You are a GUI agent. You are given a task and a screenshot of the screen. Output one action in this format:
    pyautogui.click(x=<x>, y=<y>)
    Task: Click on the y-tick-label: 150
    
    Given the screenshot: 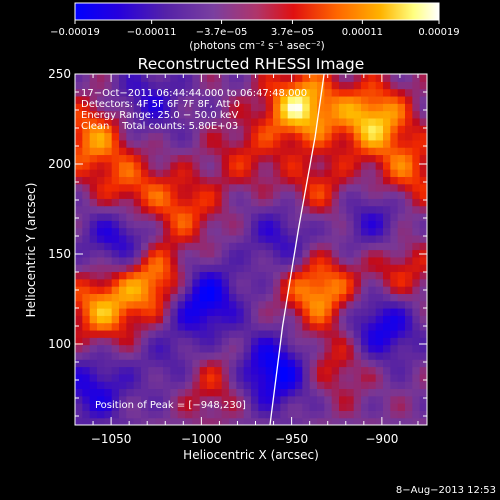 What is the action you would take?
    pyautogui.click(x=59, y=254)
    